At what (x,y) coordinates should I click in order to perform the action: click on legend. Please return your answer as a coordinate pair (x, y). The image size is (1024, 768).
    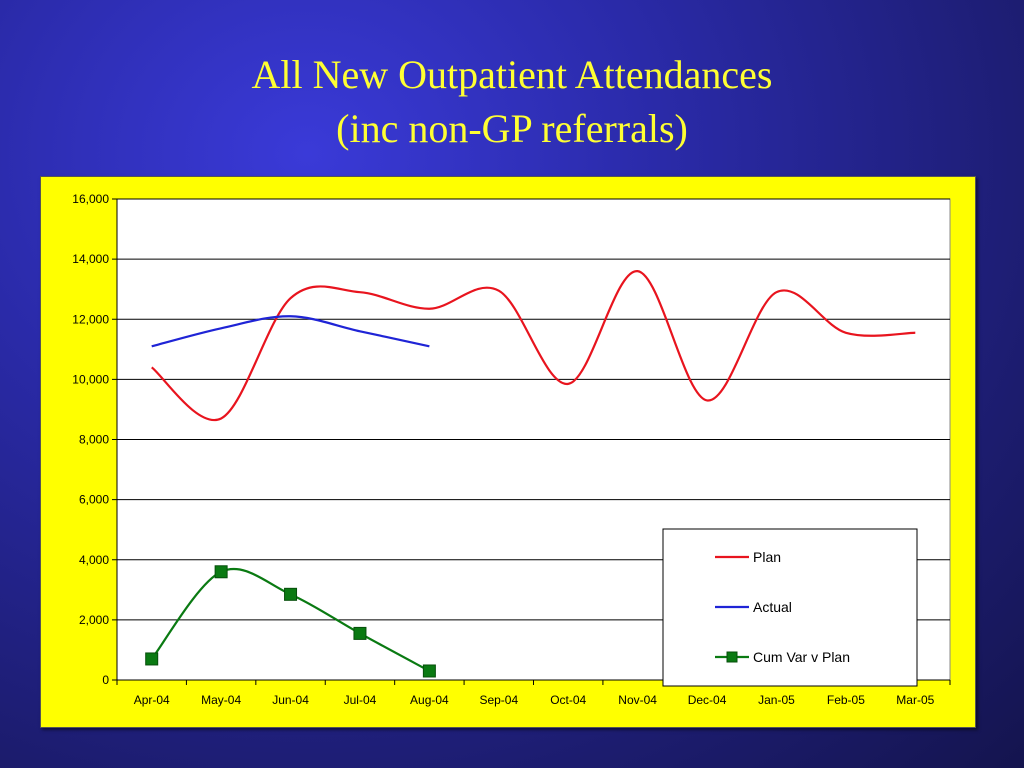
    Looking at the image, I should click on (790, 607).